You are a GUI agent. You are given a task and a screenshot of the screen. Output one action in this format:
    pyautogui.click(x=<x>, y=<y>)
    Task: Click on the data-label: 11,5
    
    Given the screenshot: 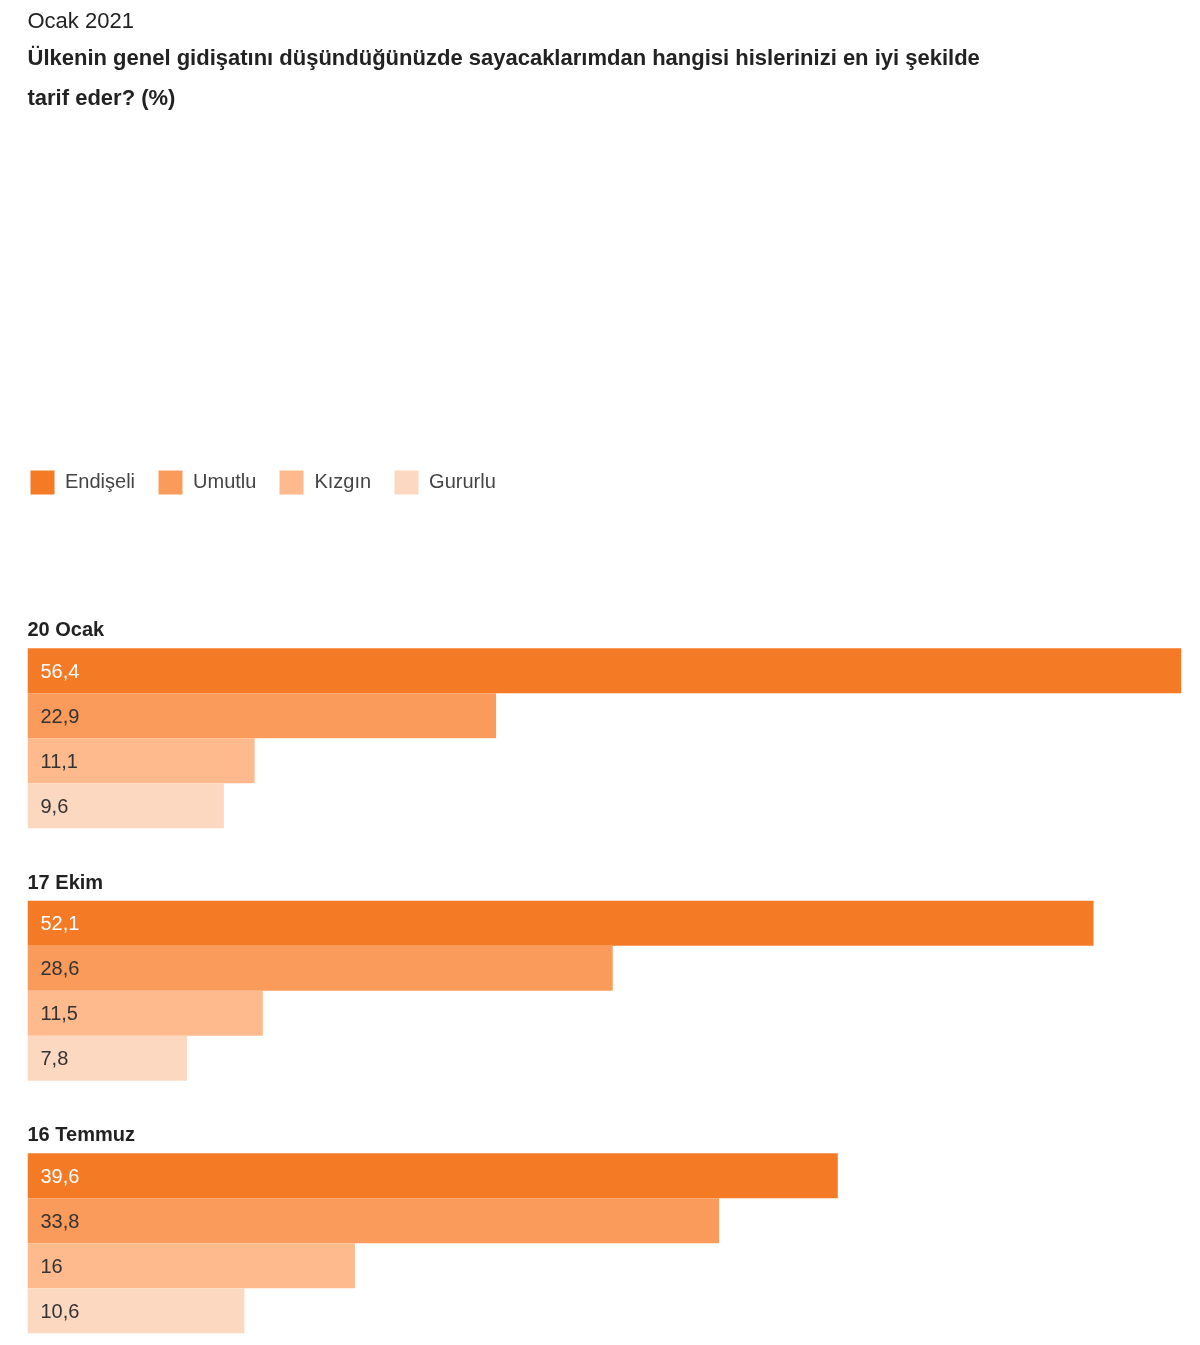 What is the action you would take?
    pyautogui.click(x=59, y=1013)
    